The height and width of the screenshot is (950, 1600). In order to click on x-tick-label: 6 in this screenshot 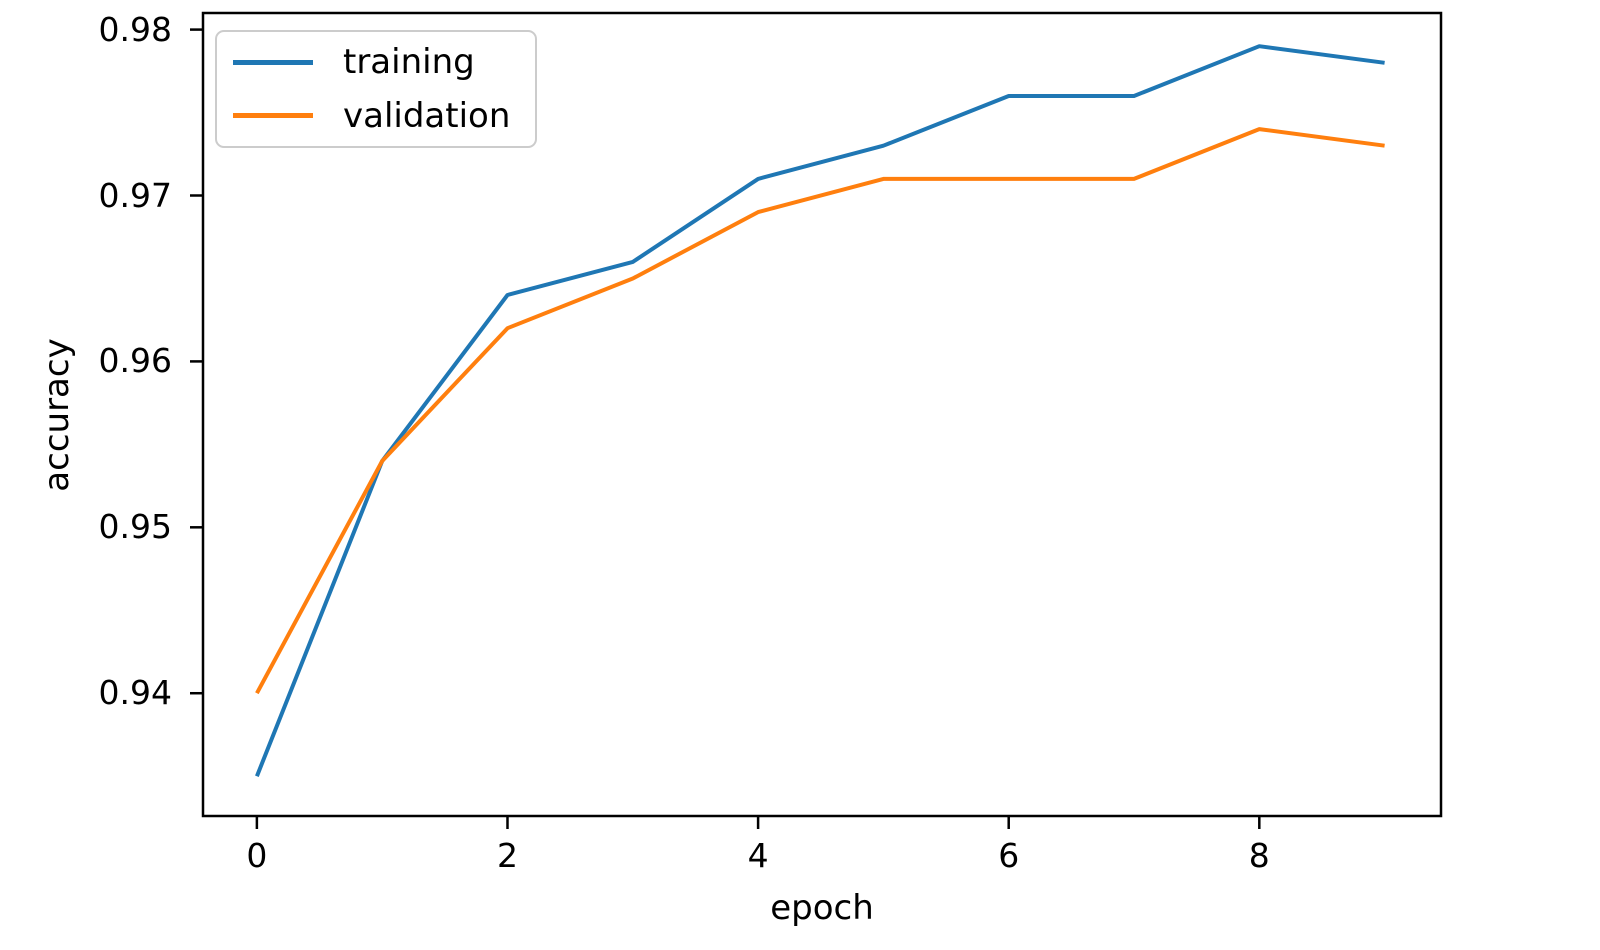, I will do `click(1009, 855)`.